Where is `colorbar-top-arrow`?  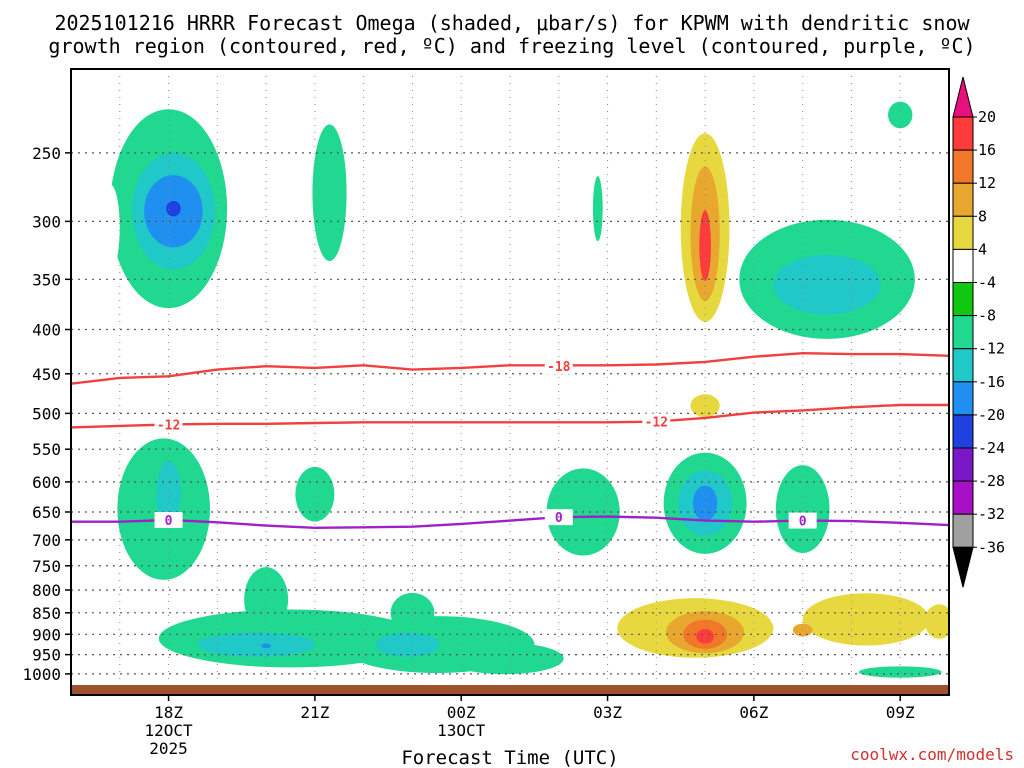 colorbar-top-arrow is located at coordinates (963, 97).